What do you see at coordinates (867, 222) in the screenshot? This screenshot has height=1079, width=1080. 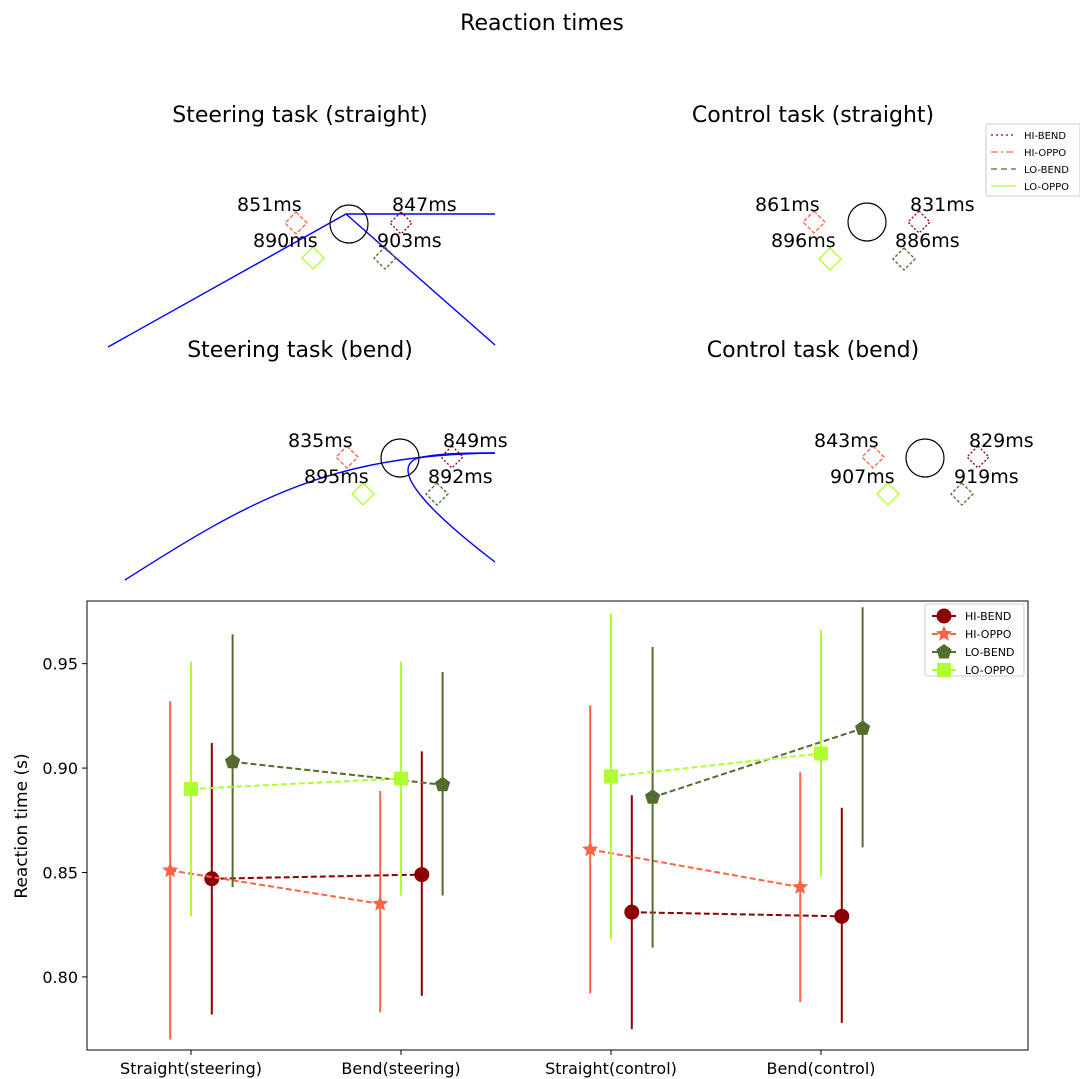 I see `fixation-circle-control-straight` at bounding box center [867, 222].